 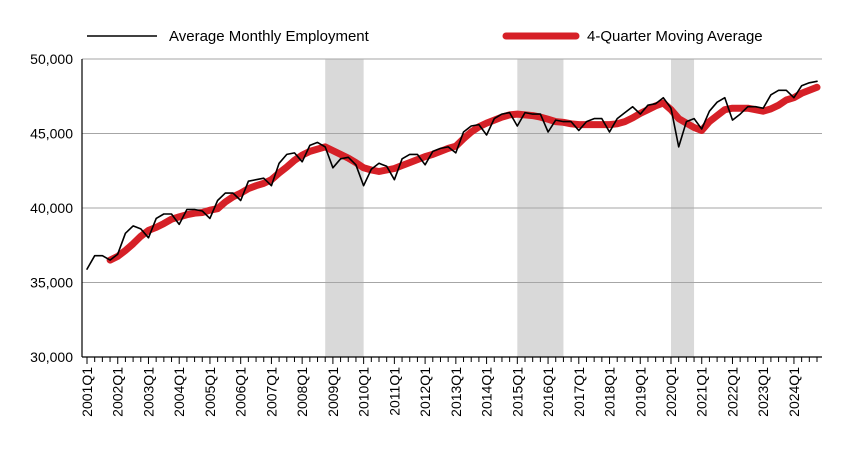 I want to click on x-tick-label: 2010Q1, so click(x=364, y=392).